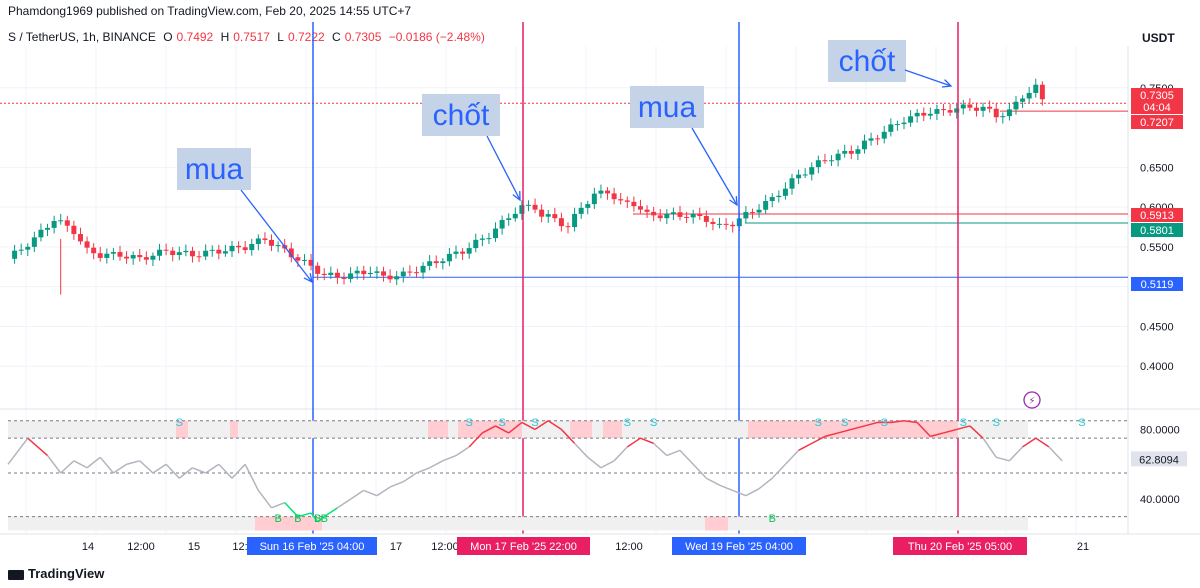 The height and width of the screenshot is (588, 1200). Describe the element at coordinates (629, 547) in the screenshot. I see `time-tick-label: 12:00` at that location.